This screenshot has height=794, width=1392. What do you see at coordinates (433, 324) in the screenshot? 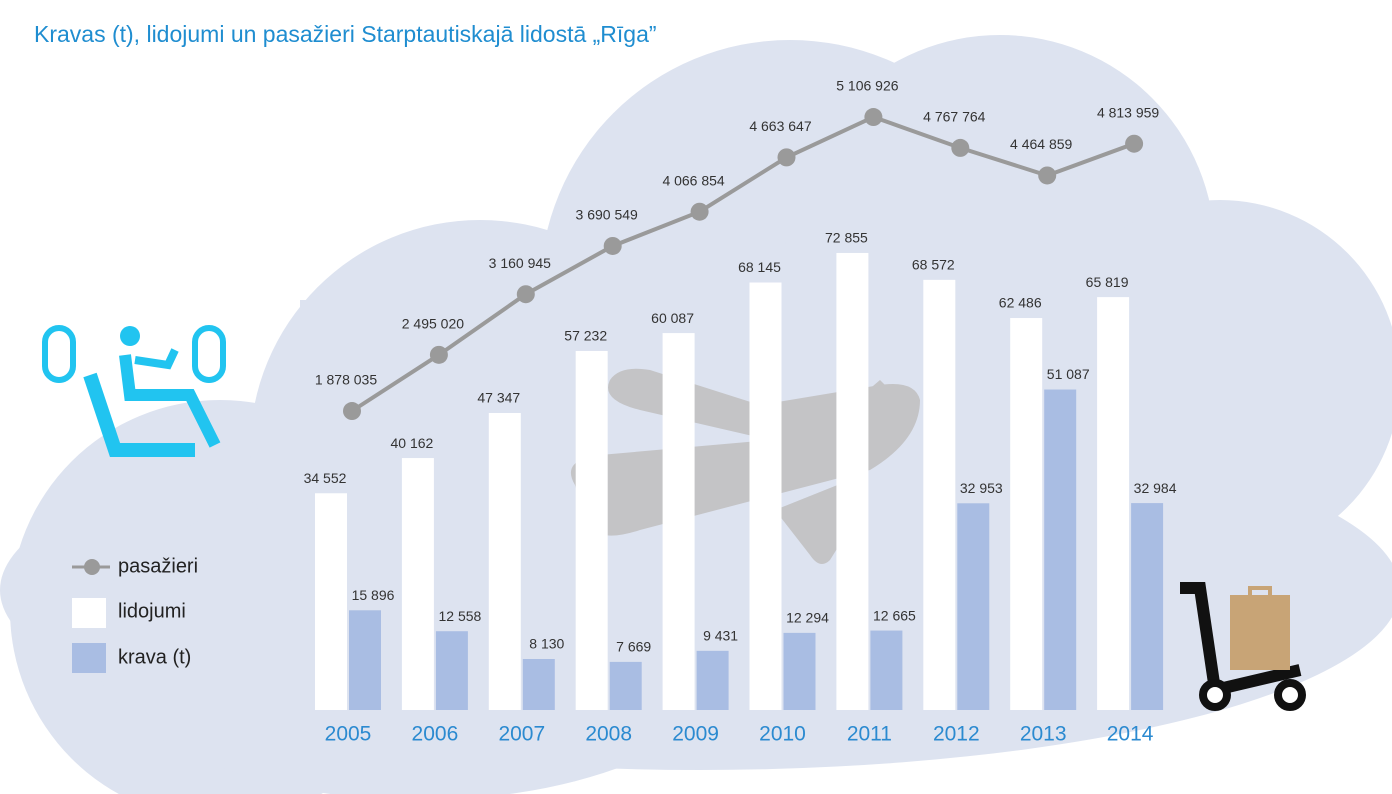
I see `value-label: 2 495 020` at bounding box center [433, 324].